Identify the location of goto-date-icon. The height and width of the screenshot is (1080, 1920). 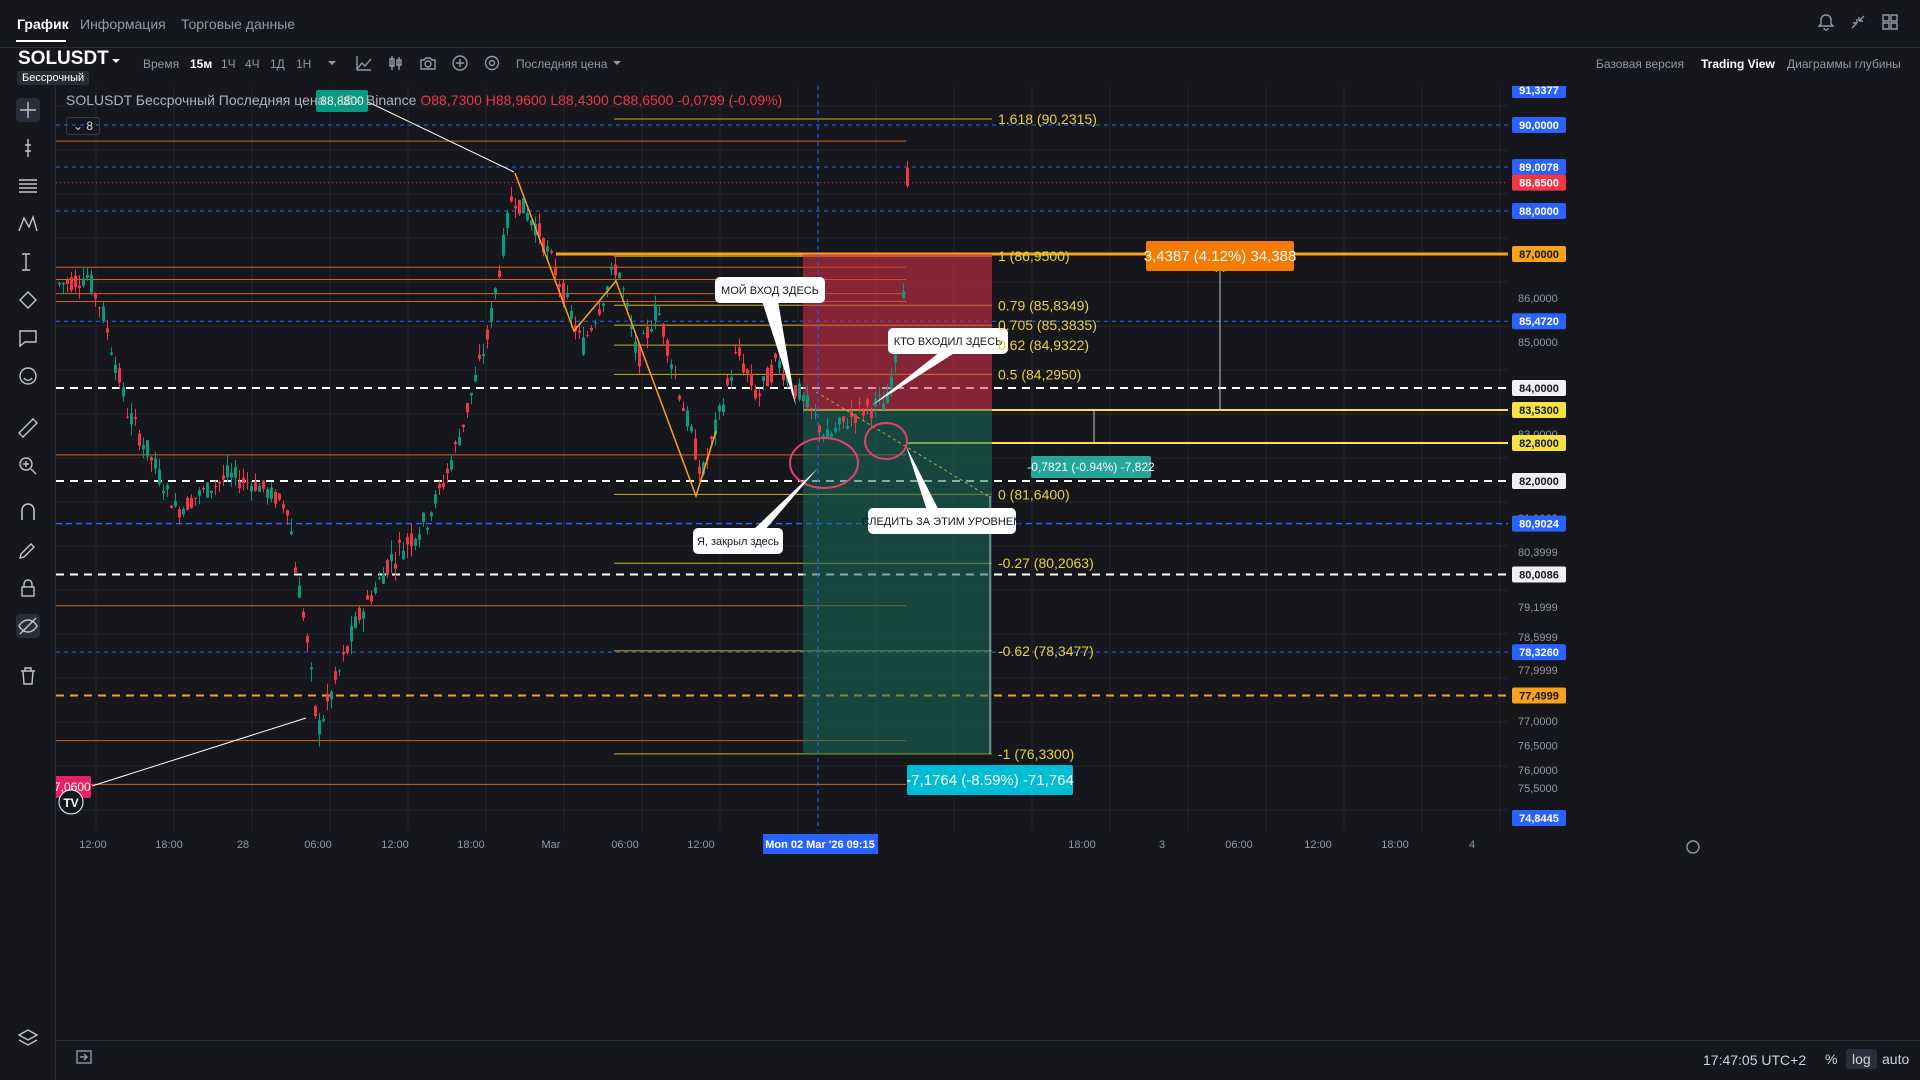
(84, 1057).